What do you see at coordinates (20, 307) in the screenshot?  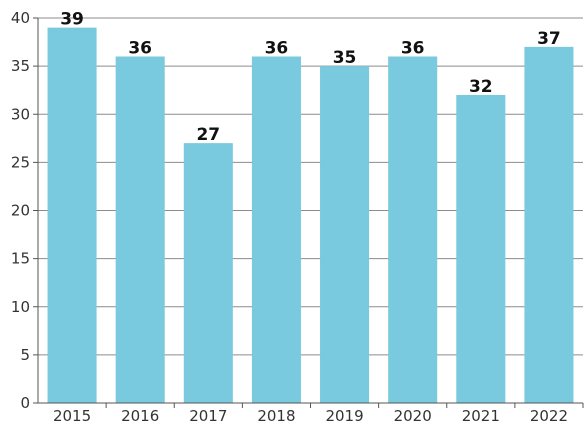 I see `y-tick-label: 10` at bounding box center [20, 307].